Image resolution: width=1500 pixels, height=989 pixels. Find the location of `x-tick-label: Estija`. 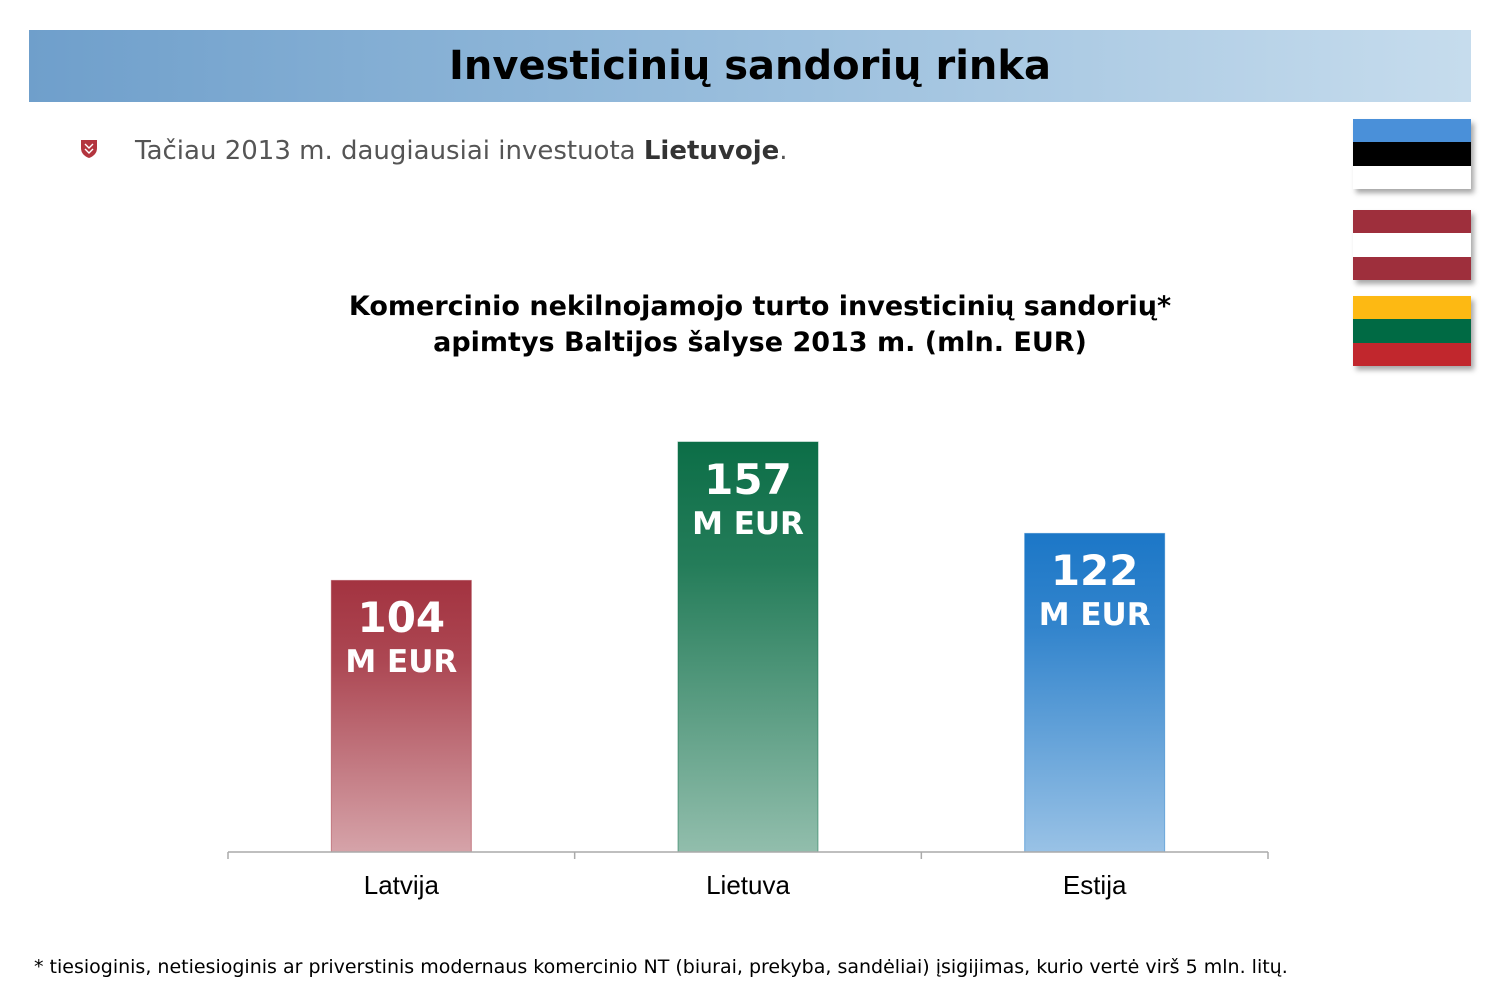

x-tick-label: Estija is located at coordinates (1094, 885).